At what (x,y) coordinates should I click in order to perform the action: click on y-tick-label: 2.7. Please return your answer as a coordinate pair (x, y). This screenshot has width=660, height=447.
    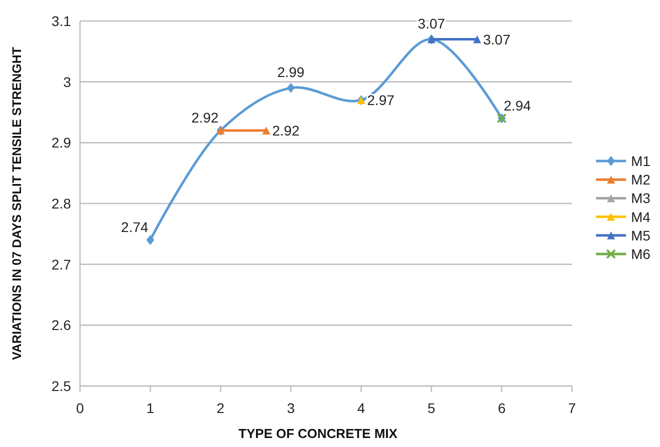
    Looking at the image, I should click on (62, 264).